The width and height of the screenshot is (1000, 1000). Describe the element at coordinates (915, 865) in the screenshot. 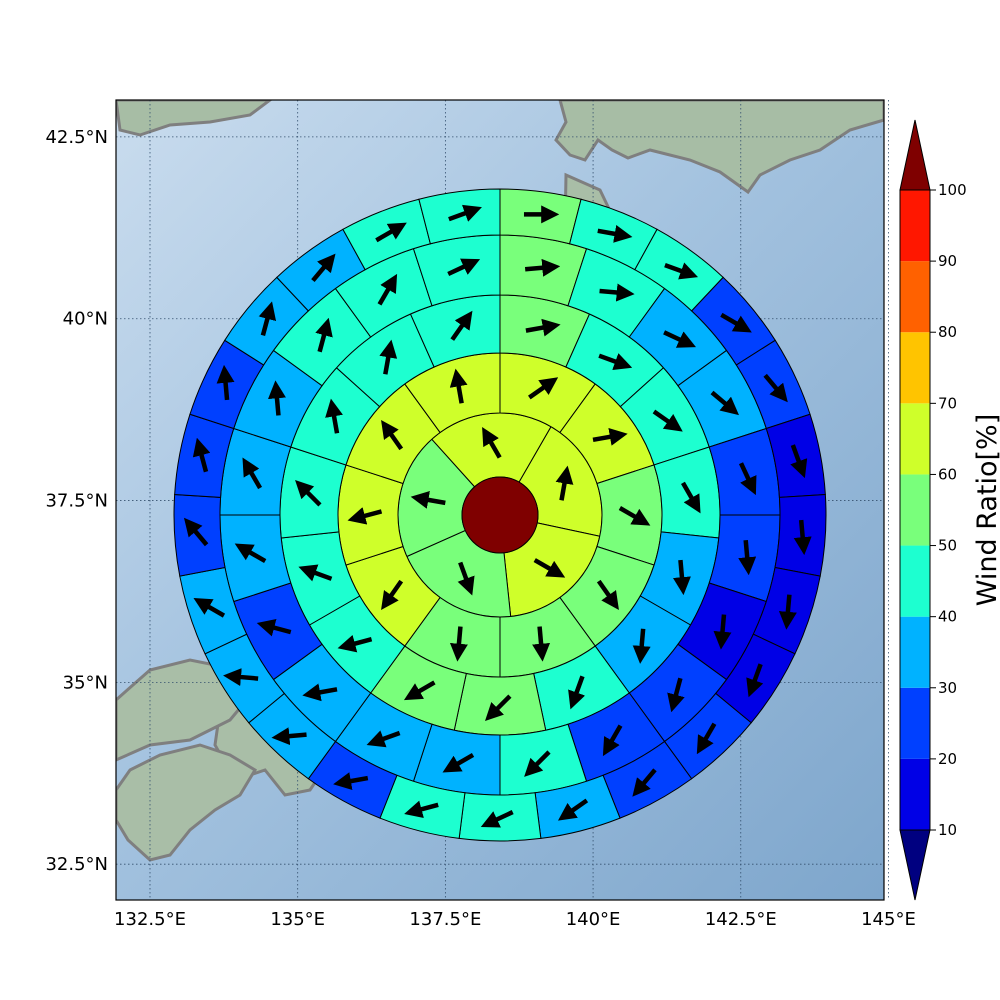

I see `colorbar-under-triangle` at that location.